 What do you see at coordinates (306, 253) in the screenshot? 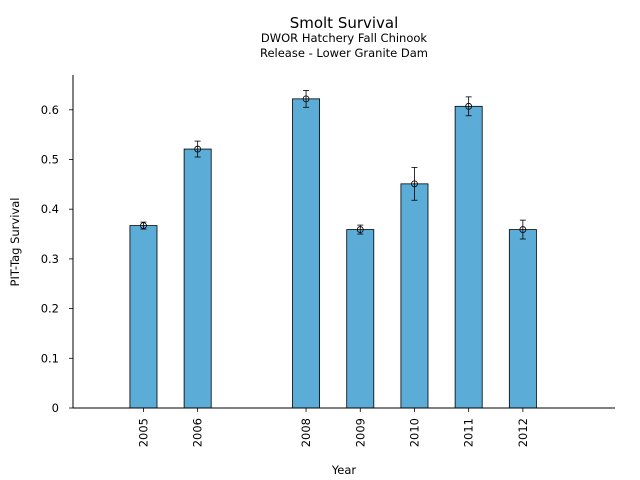
I see `bar-2008` at bounding box center [306, 253].